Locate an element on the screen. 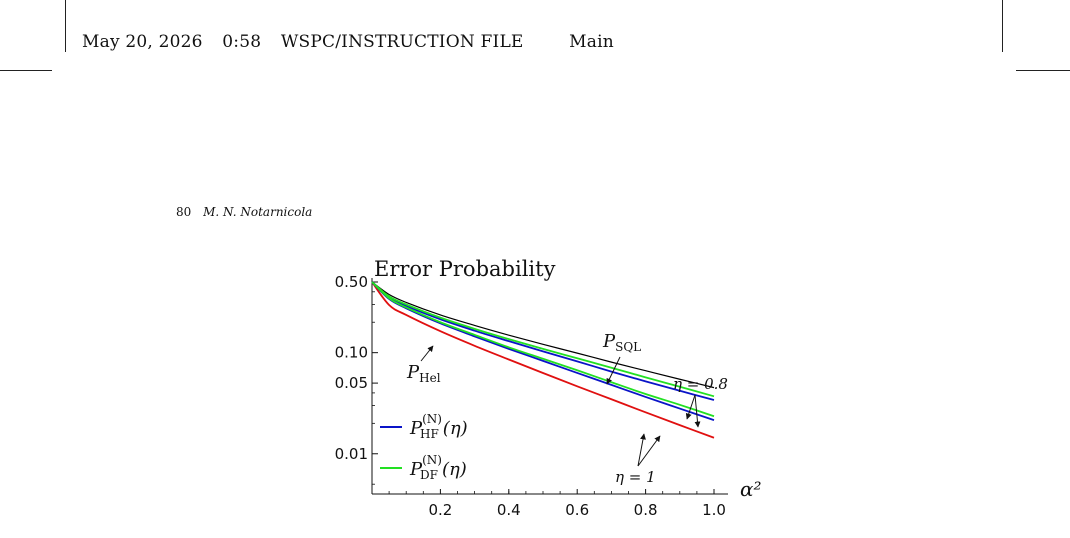  running-head-file-name: Main is located at coordinates (591, 42).